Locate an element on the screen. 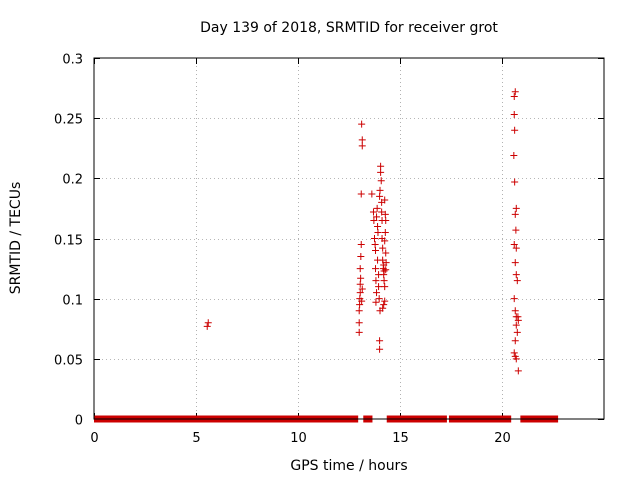  y-axis-label: SRMTID / TECUs is located at coordinates (16, 238).